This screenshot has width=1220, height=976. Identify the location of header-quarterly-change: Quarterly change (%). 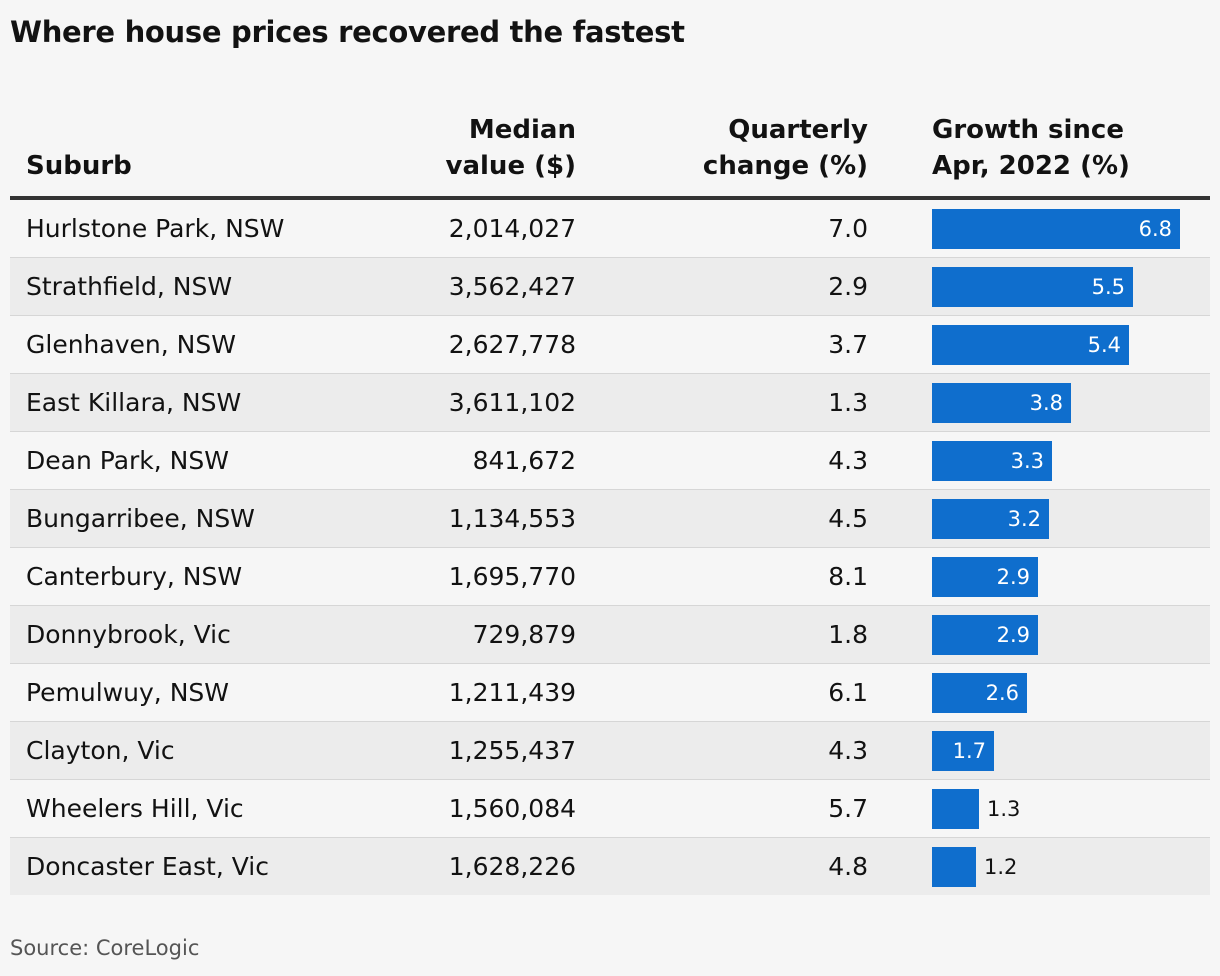
(785, 148).